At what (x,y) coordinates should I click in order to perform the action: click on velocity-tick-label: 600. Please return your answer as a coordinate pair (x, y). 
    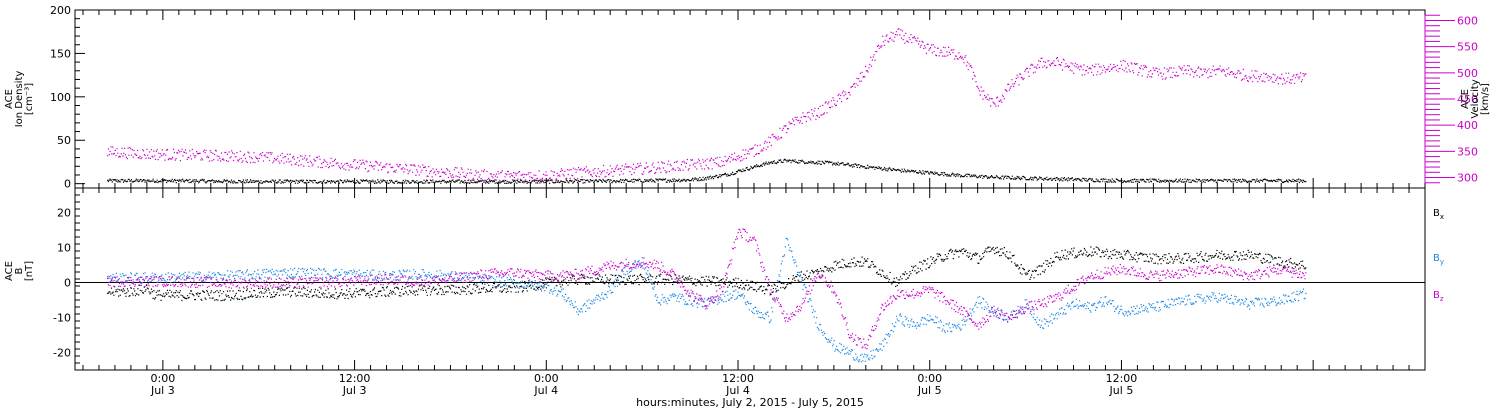
    Looking at the image, I should click on (1467, 20).